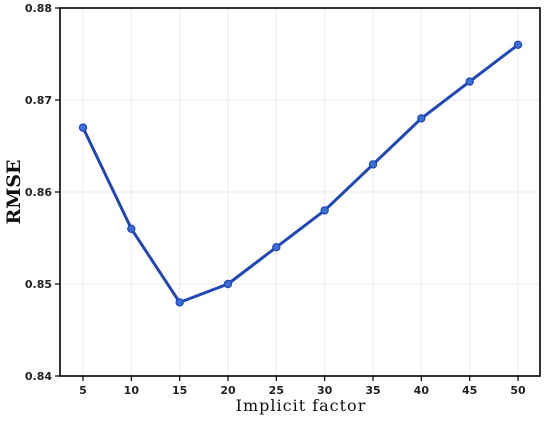 The height and width of the screenshot is (422, 550). I want to click on x-tick-label: 25, so click(276, 390).